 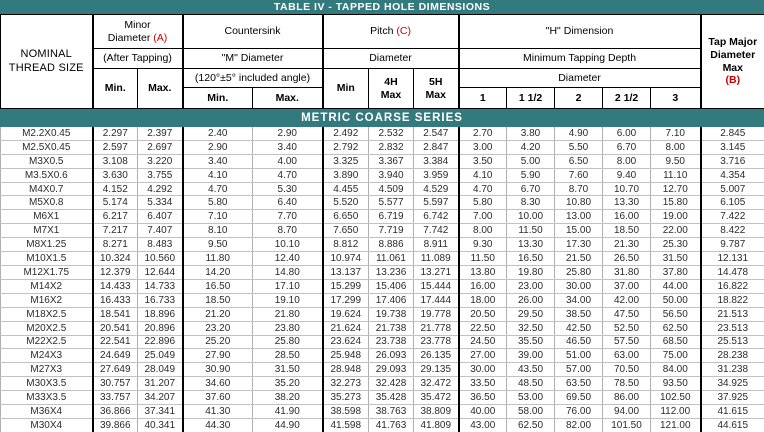 What do you see at coordinates (160, 398) in the screenshot?
I see `value-cell: 34.207` at bounding box center [160, 398].